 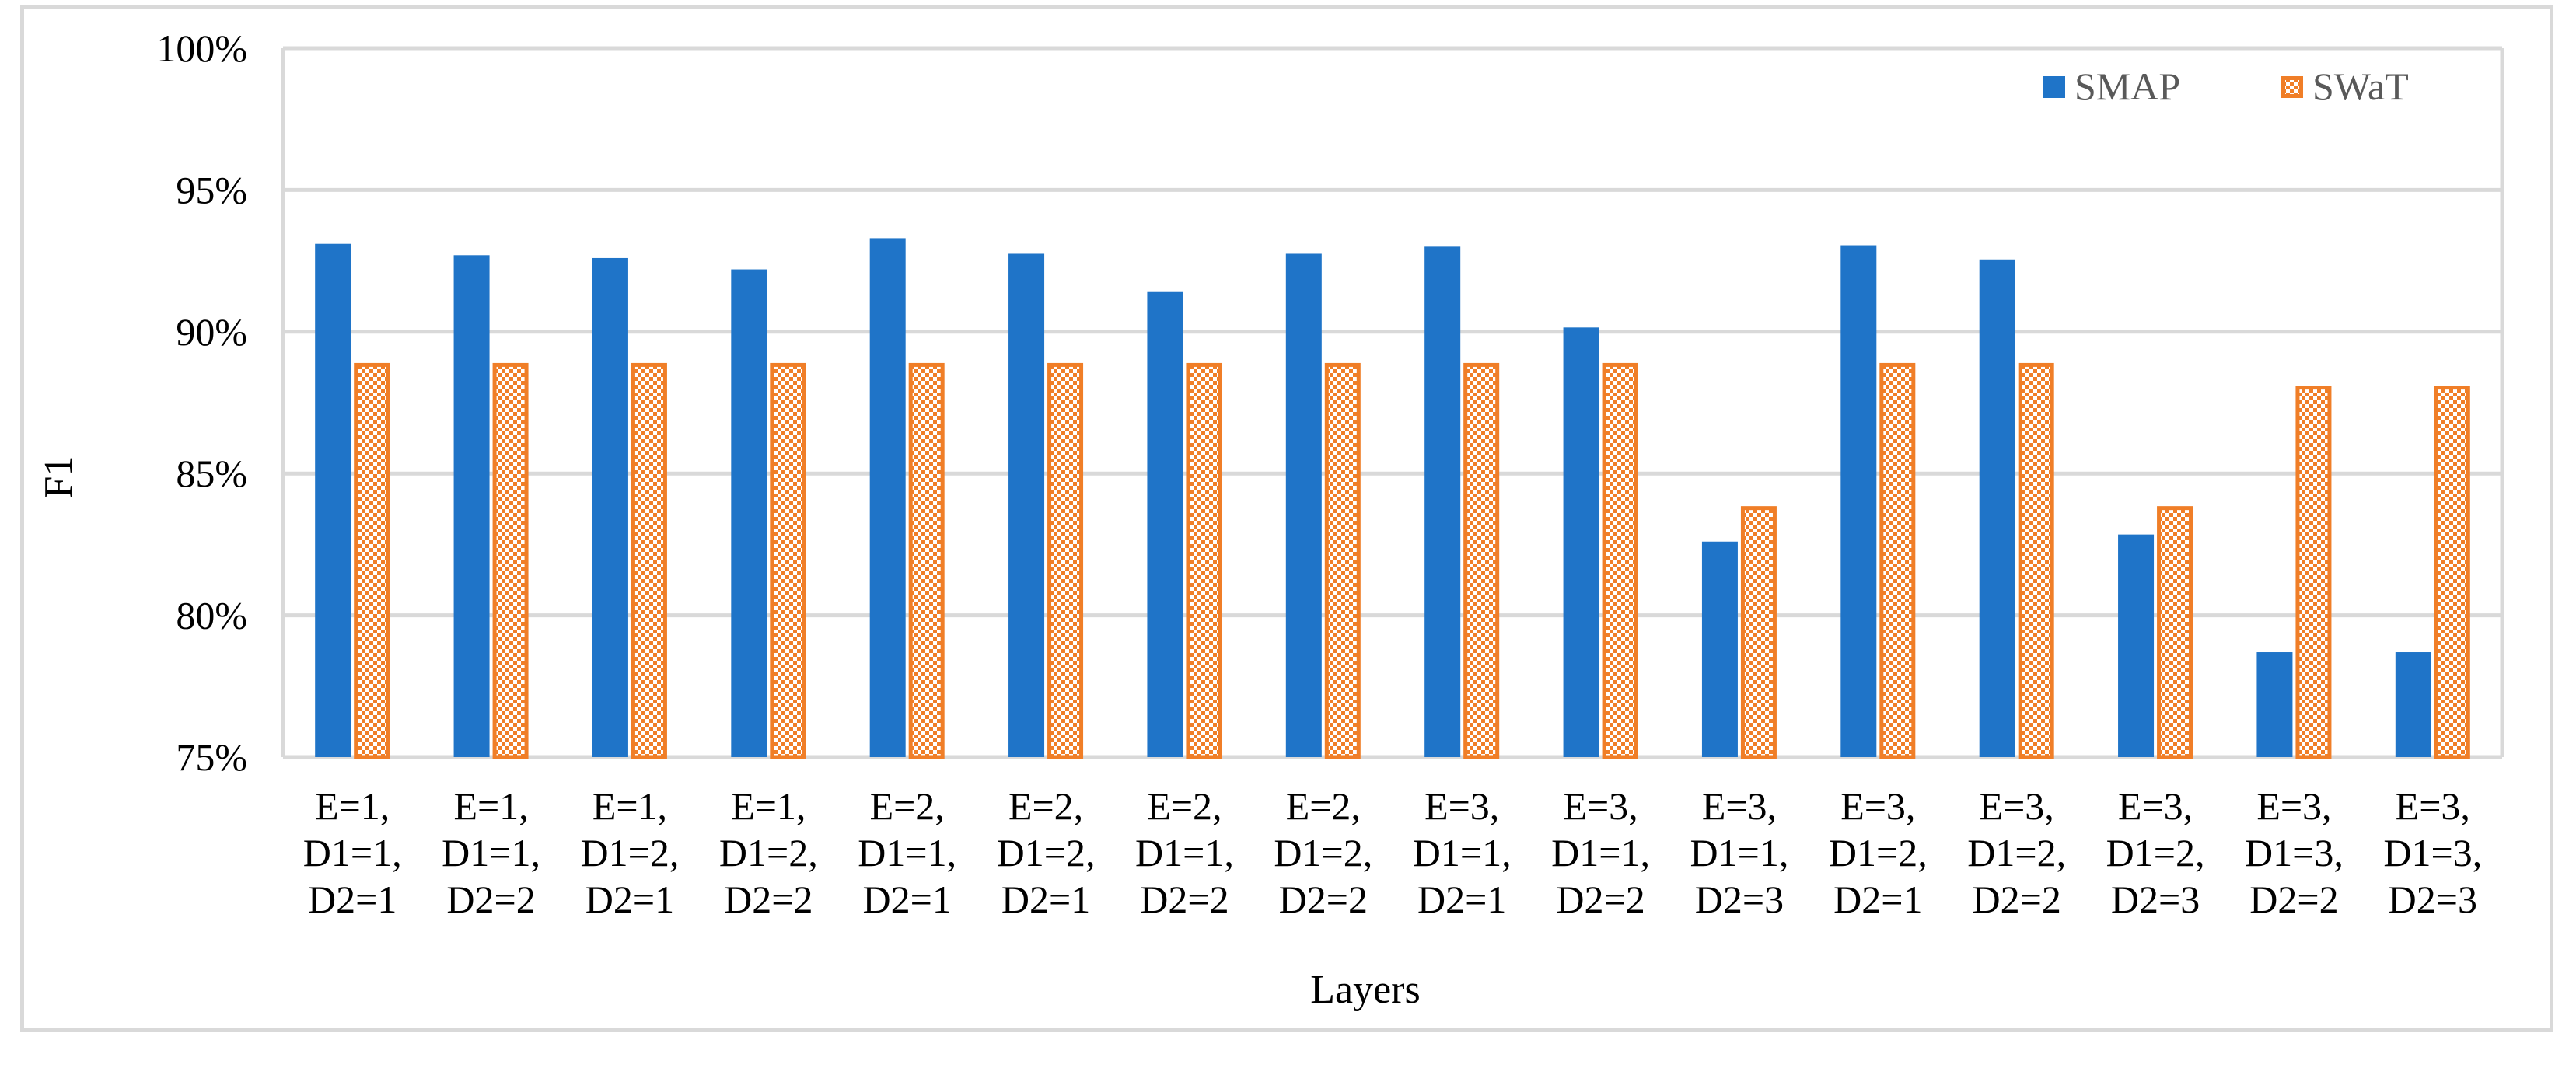 What do you see at coordinates (59, 477) in the screenshot?
I see `y-axis-title: F1` at bounding box center [59, 477].